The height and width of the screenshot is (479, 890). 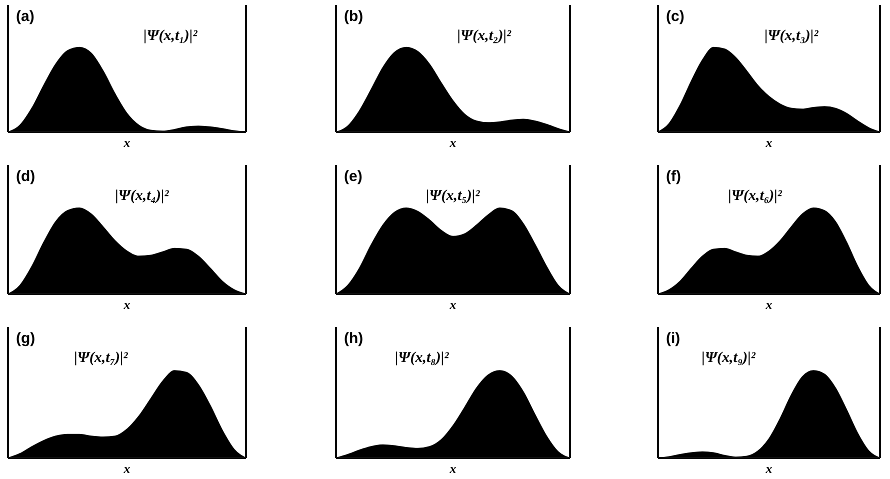 I want to click on text: |Ψ(x,t₂)|², so click(x=484, y=35).